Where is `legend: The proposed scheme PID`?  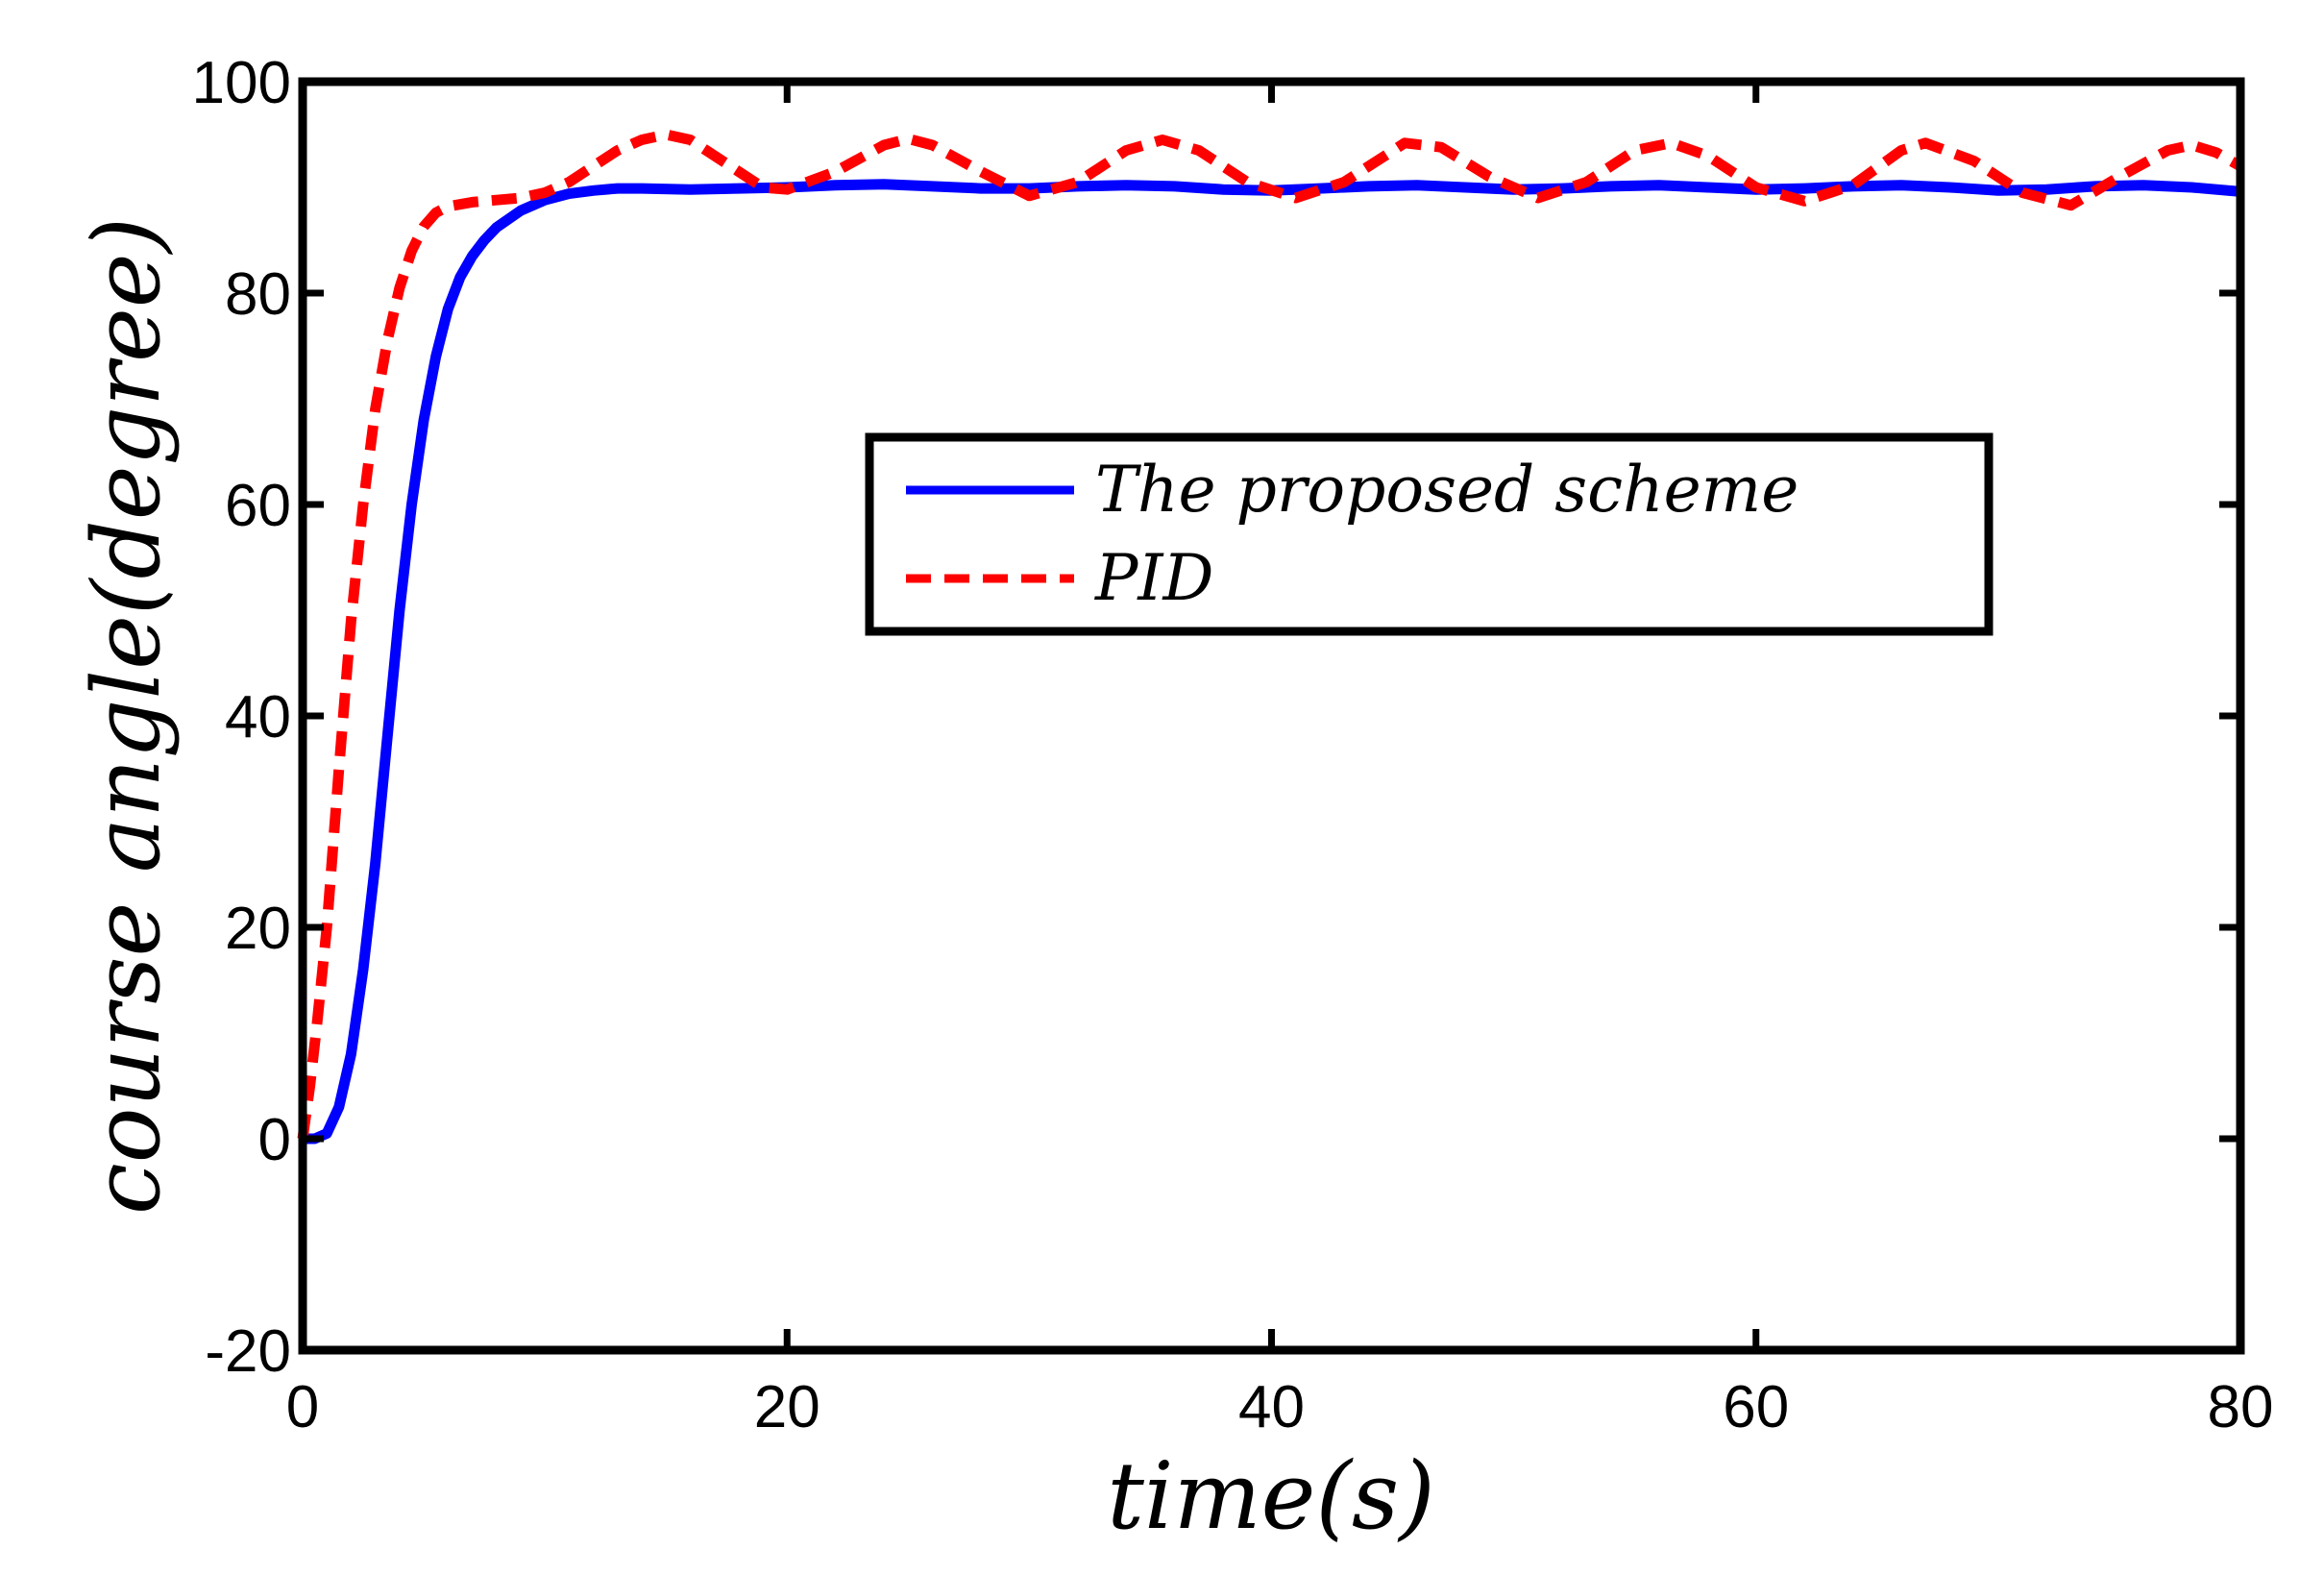 legend: The proposed scheme PID is located at coordinates (1429, 534).